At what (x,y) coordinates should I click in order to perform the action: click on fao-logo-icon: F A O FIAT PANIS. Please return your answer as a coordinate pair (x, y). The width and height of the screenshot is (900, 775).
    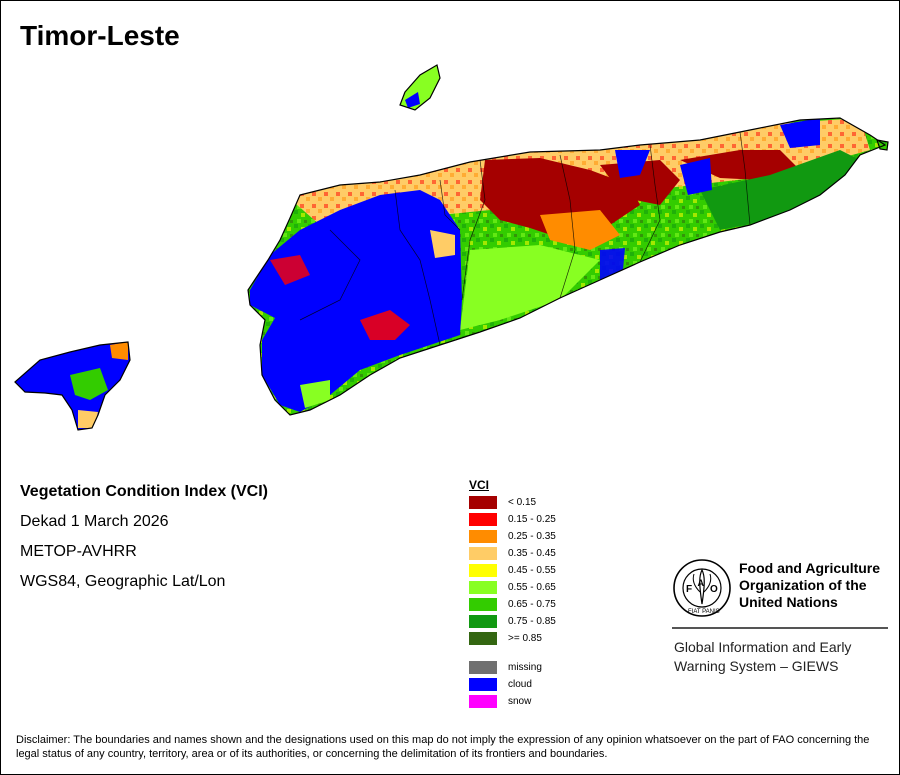
    Looking at the image, I should click on (702, 588).